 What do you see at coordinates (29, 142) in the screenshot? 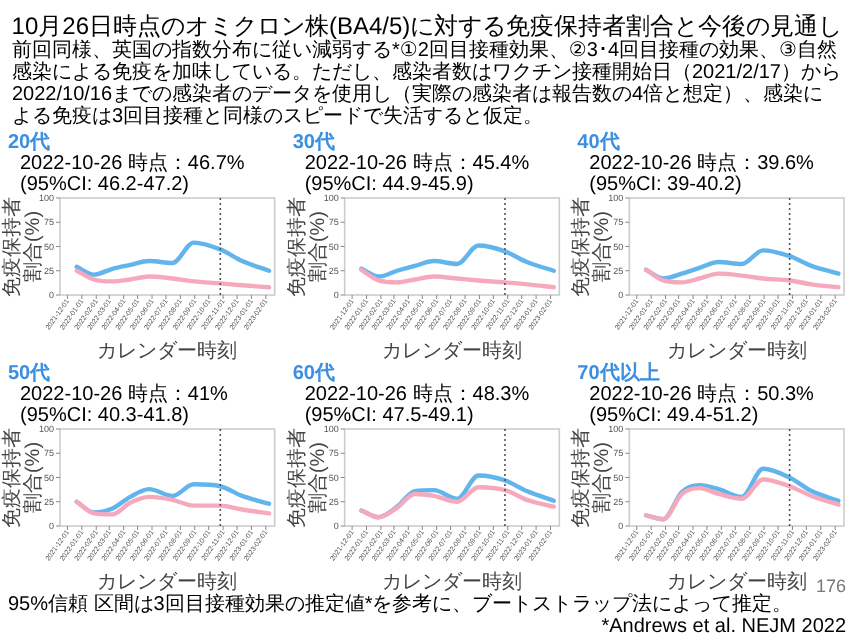
I see `chart-title: 20代` at bounding box center [29, 142].